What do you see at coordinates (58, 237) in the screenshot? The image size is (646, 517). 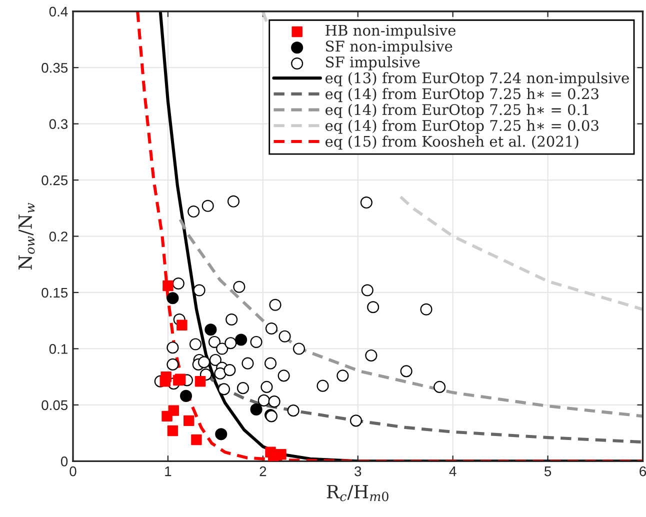 I see `y-tick-label: 0.2` at bounding box center [58, 237].